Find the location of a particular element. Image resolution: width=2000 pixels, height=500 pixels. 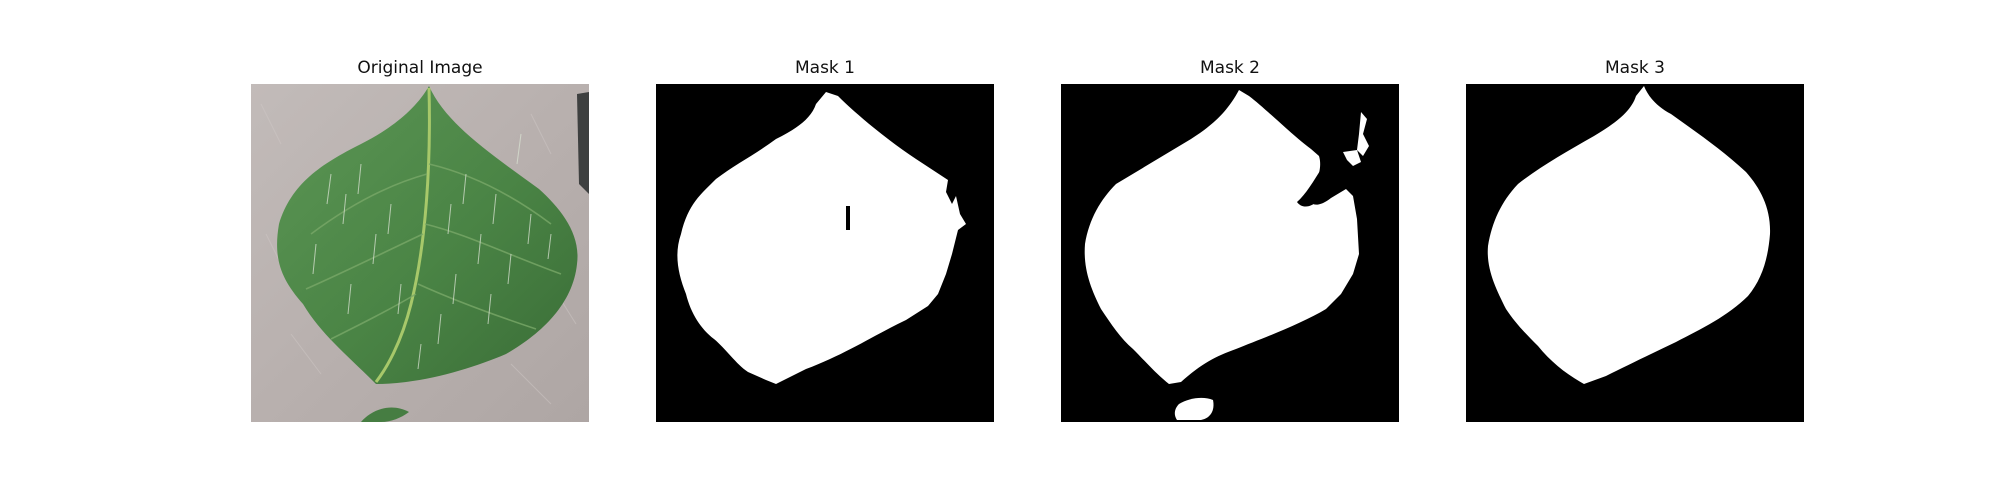

panel-title-mask-1: Mask 1 is located at coordinates (824, 68).